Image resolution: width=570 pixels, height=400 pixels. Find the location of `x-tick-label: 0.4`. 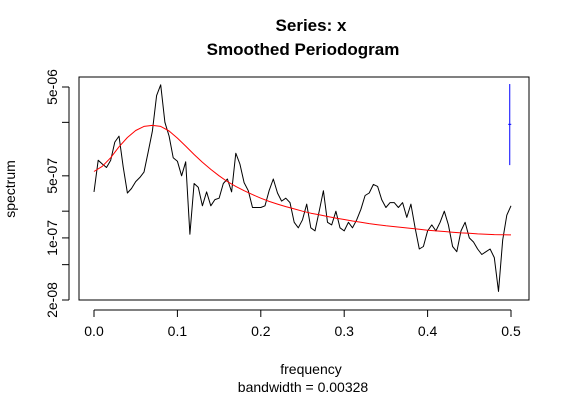

x-tick-label: 0.4 is located at coordinates (428, 331).